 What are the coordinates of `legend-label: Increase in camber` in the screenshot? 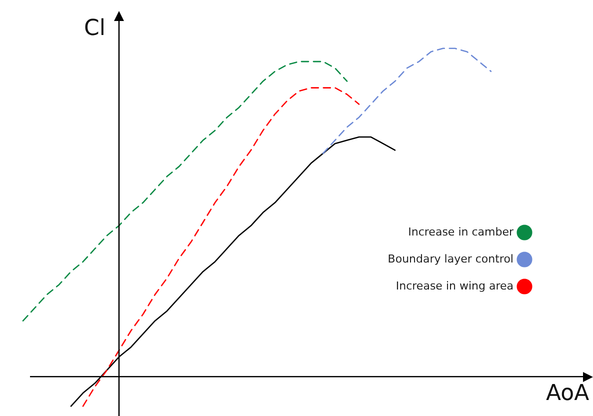 It's located at (461, 231).